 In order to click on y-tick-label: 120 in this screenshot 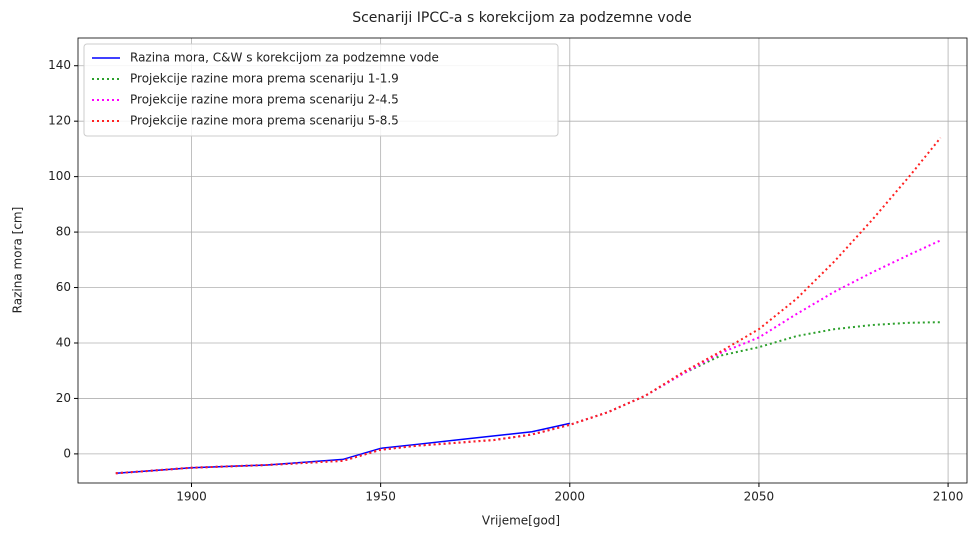, I will do `click(59, 121)`.